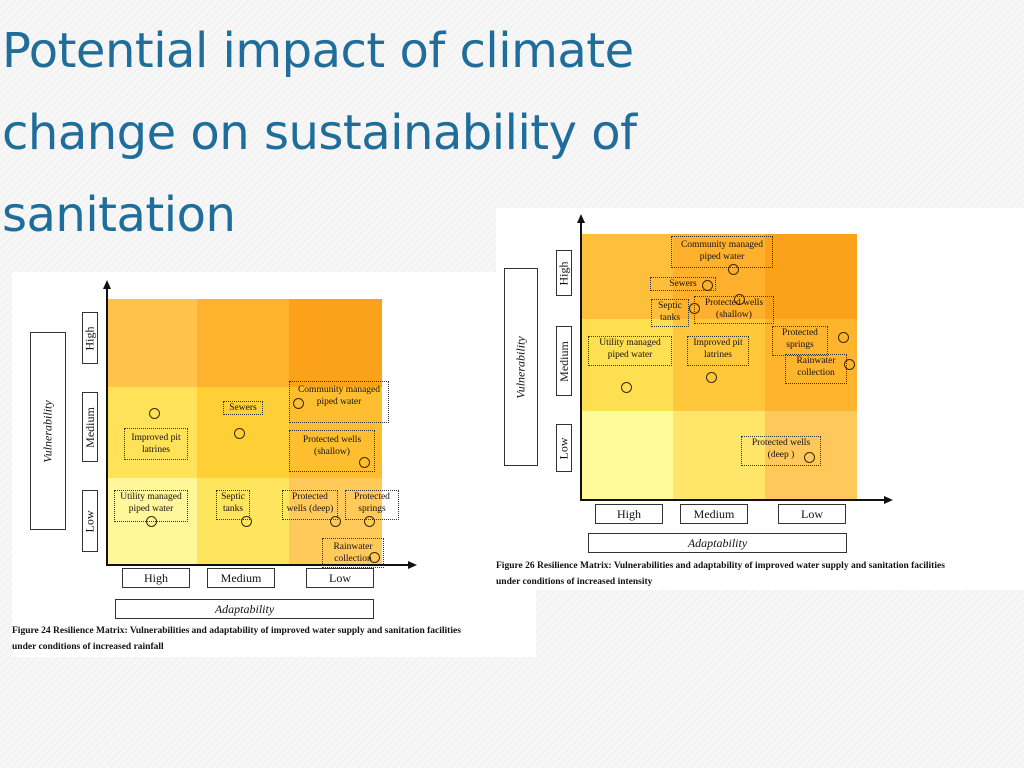 The image size is (1024, 768). Describe the element at coordinates (332, 451) in the screenshot. I see `item-protected-wells-shallow: Protected wells (shallow)` at that location.